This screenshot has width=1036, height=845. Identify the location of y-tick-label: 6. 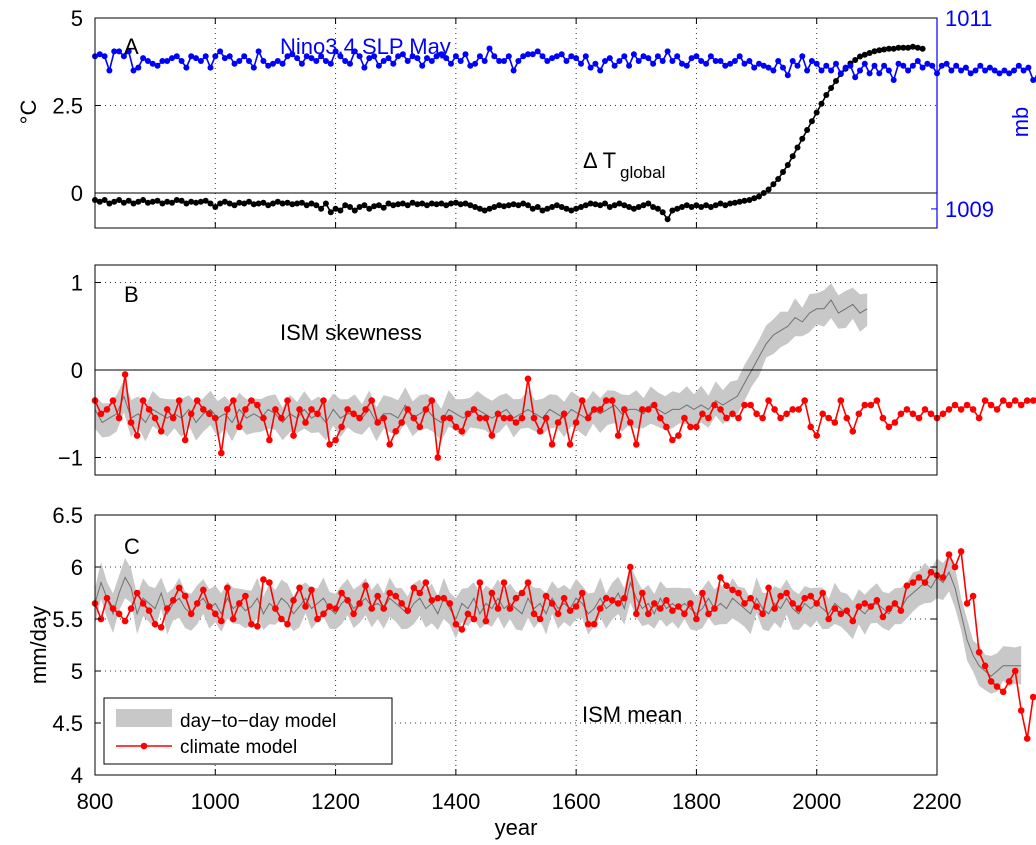
(77, 567).